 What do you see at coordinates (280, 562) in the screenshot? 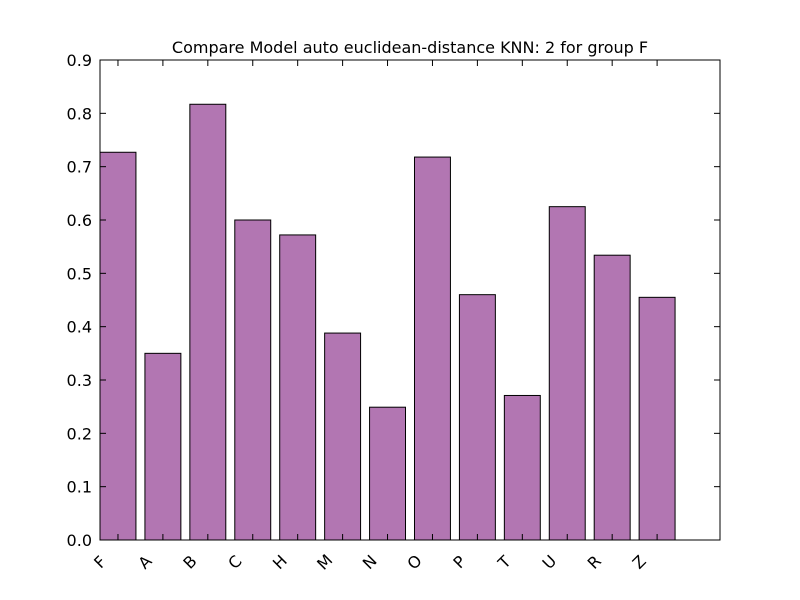
I see `x-tick-label: H` at bounding box center [280, 562].